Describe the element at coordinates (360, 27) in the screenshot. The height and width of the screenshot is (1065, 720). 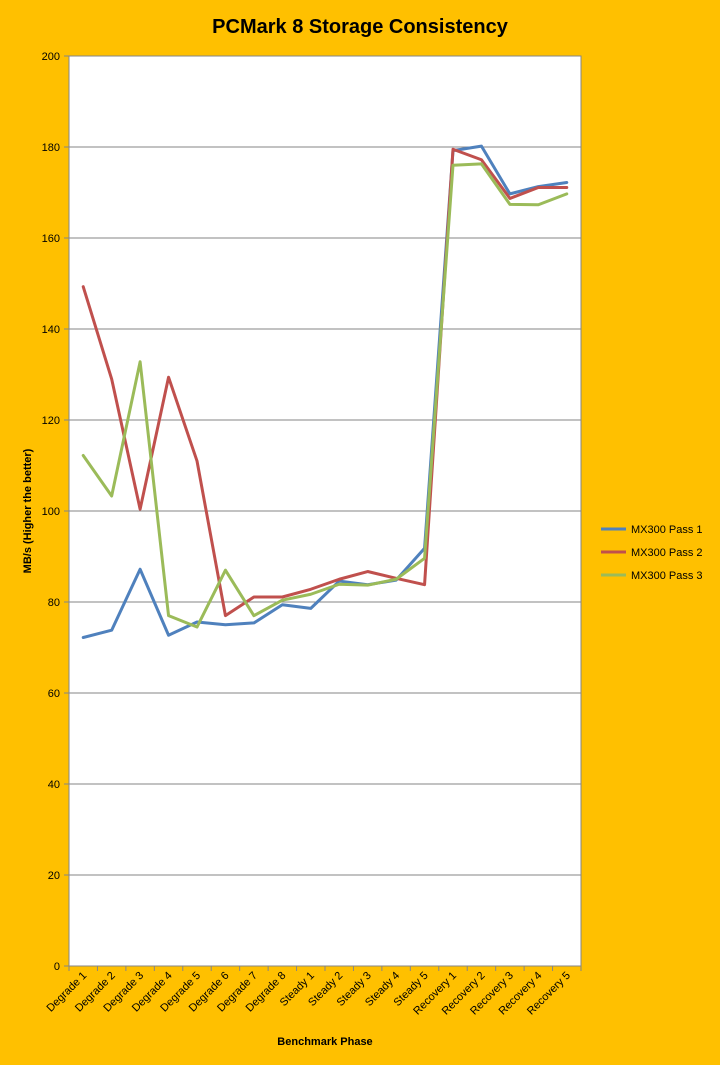
I see `chart-title: PCMark 8 Storage Consistency` at that location.